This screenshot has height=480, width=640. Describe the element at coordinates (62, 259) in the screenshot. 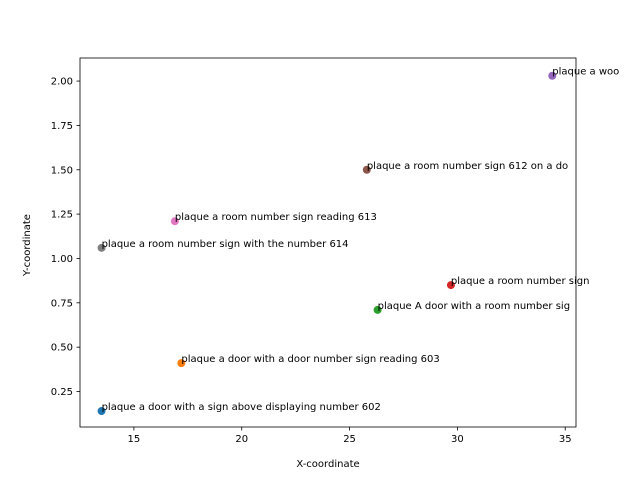

I see `y-tick-label: 1.00` at that location.